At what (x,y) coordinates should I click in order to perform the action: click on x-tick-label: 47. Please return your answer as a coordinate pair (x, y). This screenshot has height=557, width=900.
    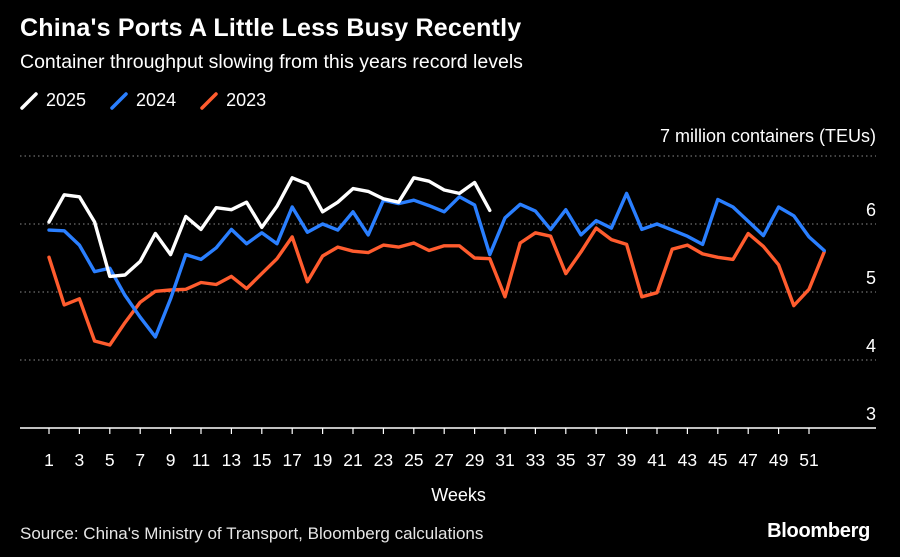
    Looking at the image, I should click on (747, 460).